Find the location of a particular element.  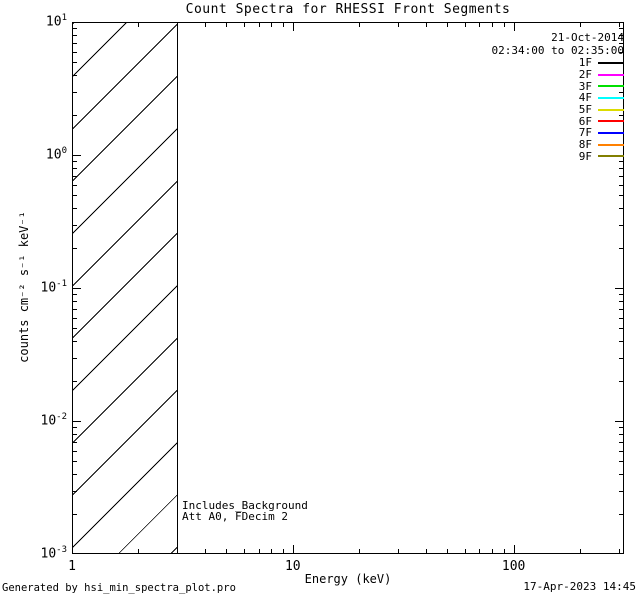

hatched-background-region is located at coordinates (126, 288).